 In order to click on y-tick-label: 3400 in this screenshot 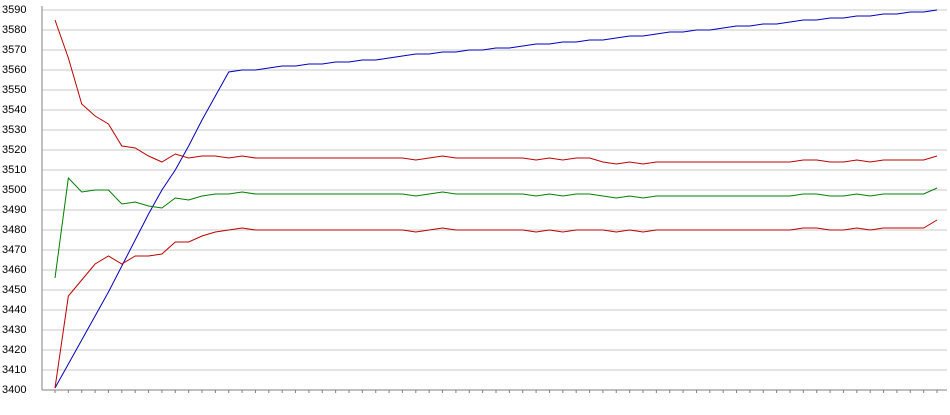, I will do `click(14, 390)`.